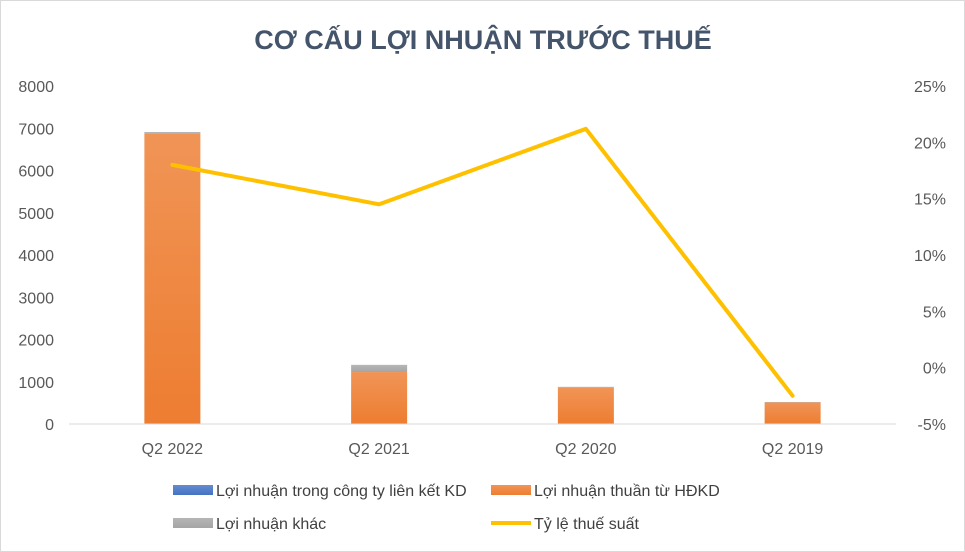 The height and width of the screenshot is (552, 965). What do you see at coordinates (36, 298) in the screenshot?
I see `left-tick-label: 3000` at bounding box center [36, 298].